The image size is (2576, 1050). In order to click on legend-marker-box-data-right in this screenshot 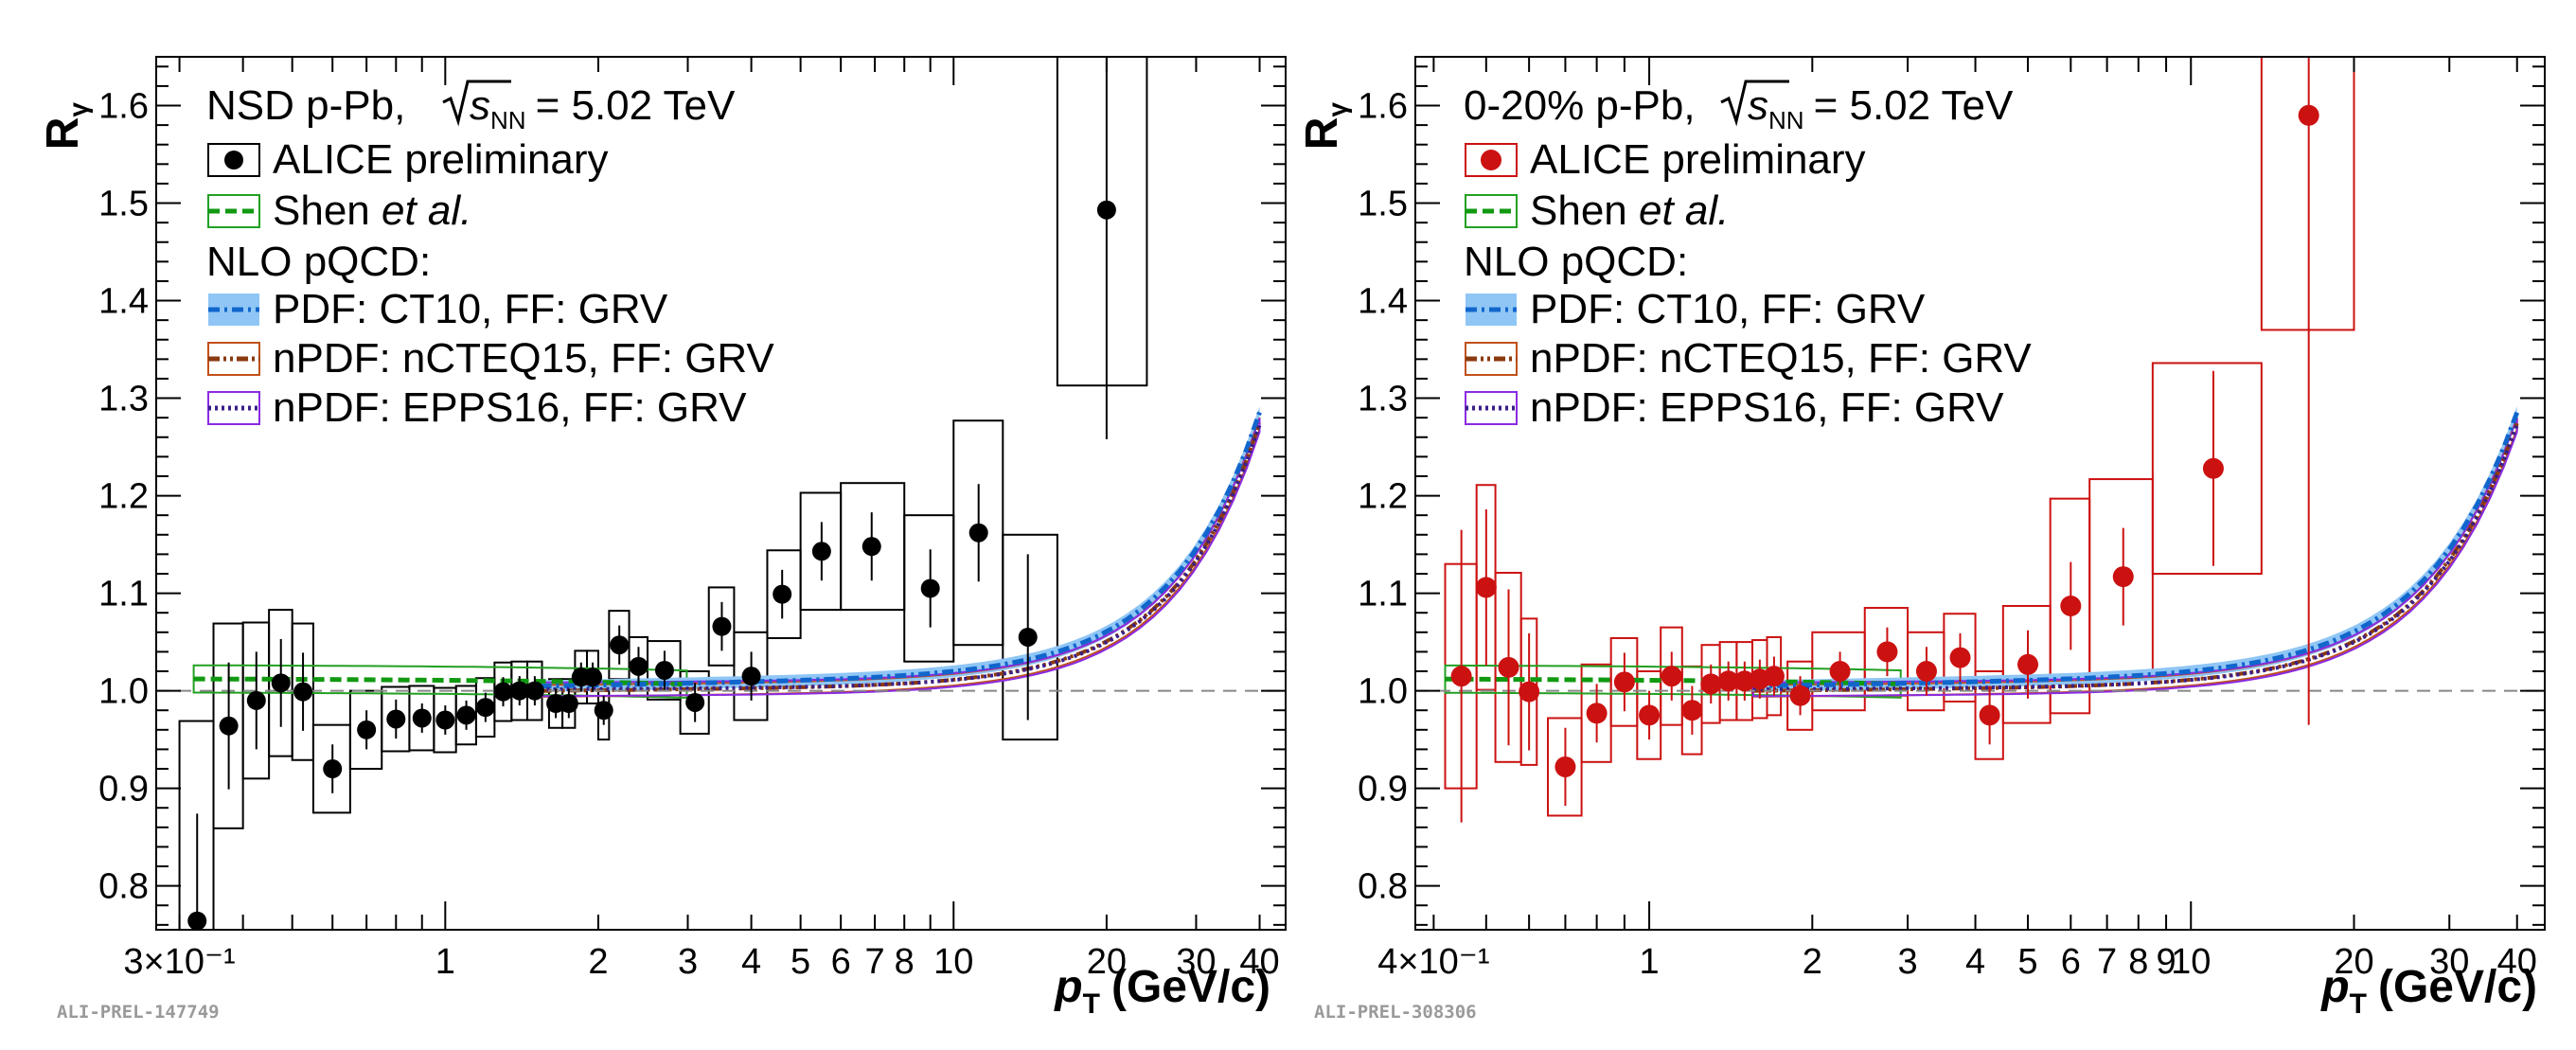, I will do `click(1491, 160)`.